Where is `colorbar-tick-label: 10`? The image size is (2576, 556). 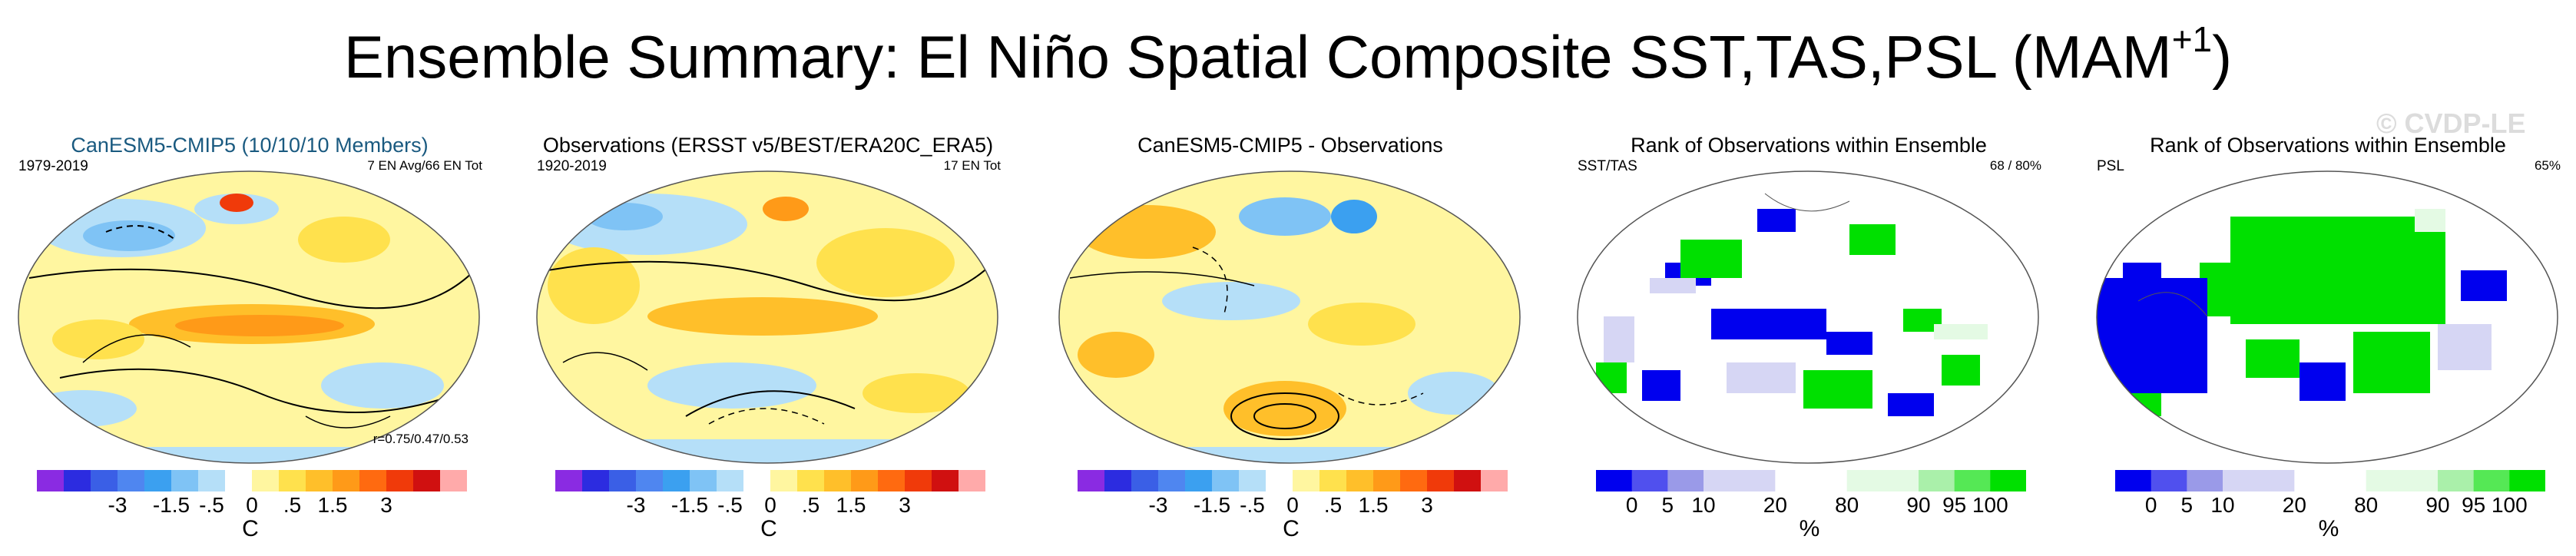 colorbar-tick-label: 10 is located at coordinates (2222, 505).